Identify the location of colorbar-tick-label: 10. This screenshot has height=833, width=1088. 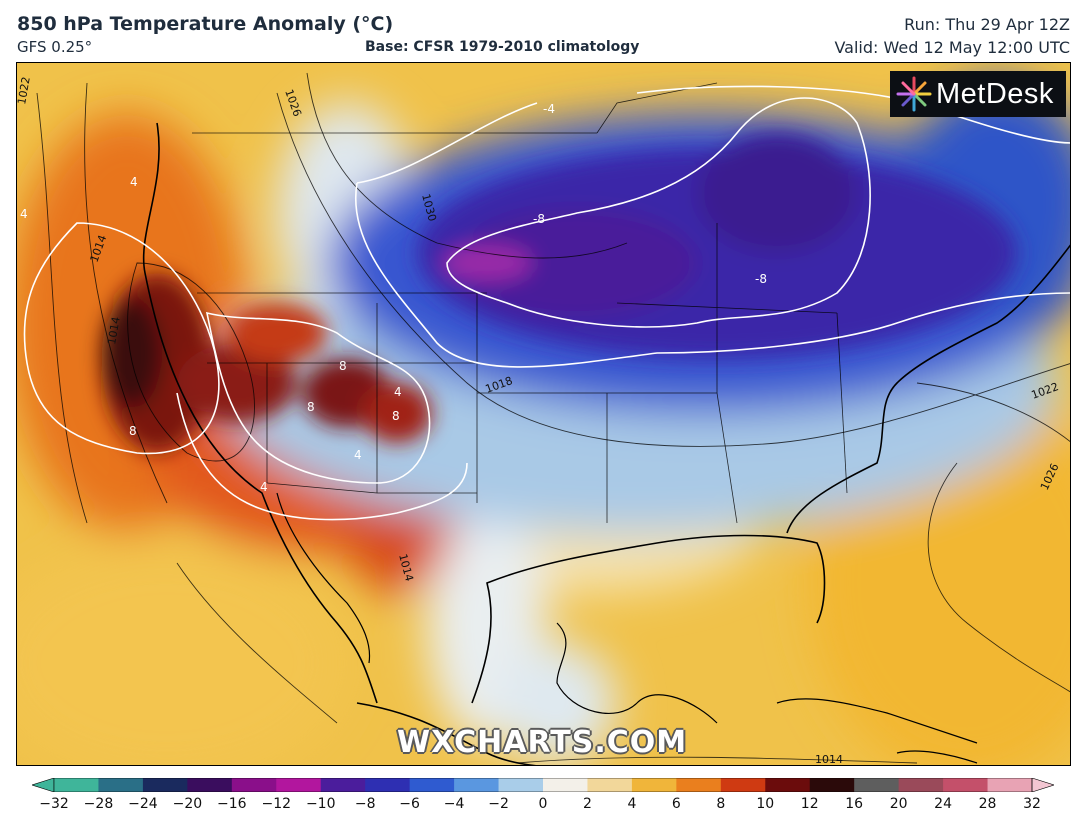
(765, 804).